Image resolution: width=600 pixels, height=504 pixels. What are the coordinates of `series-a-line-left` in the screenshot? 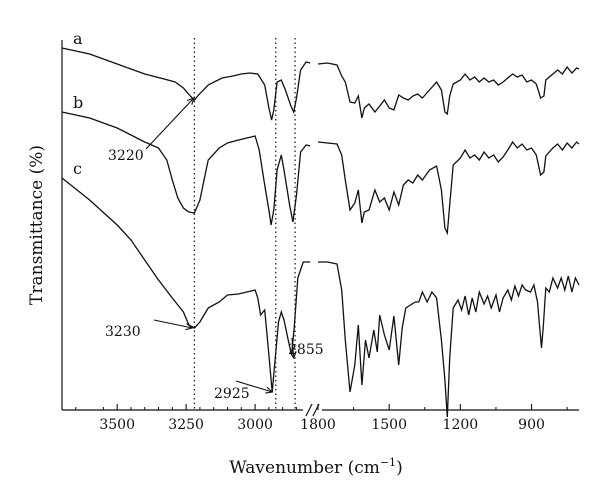 It's located at (186, 84).